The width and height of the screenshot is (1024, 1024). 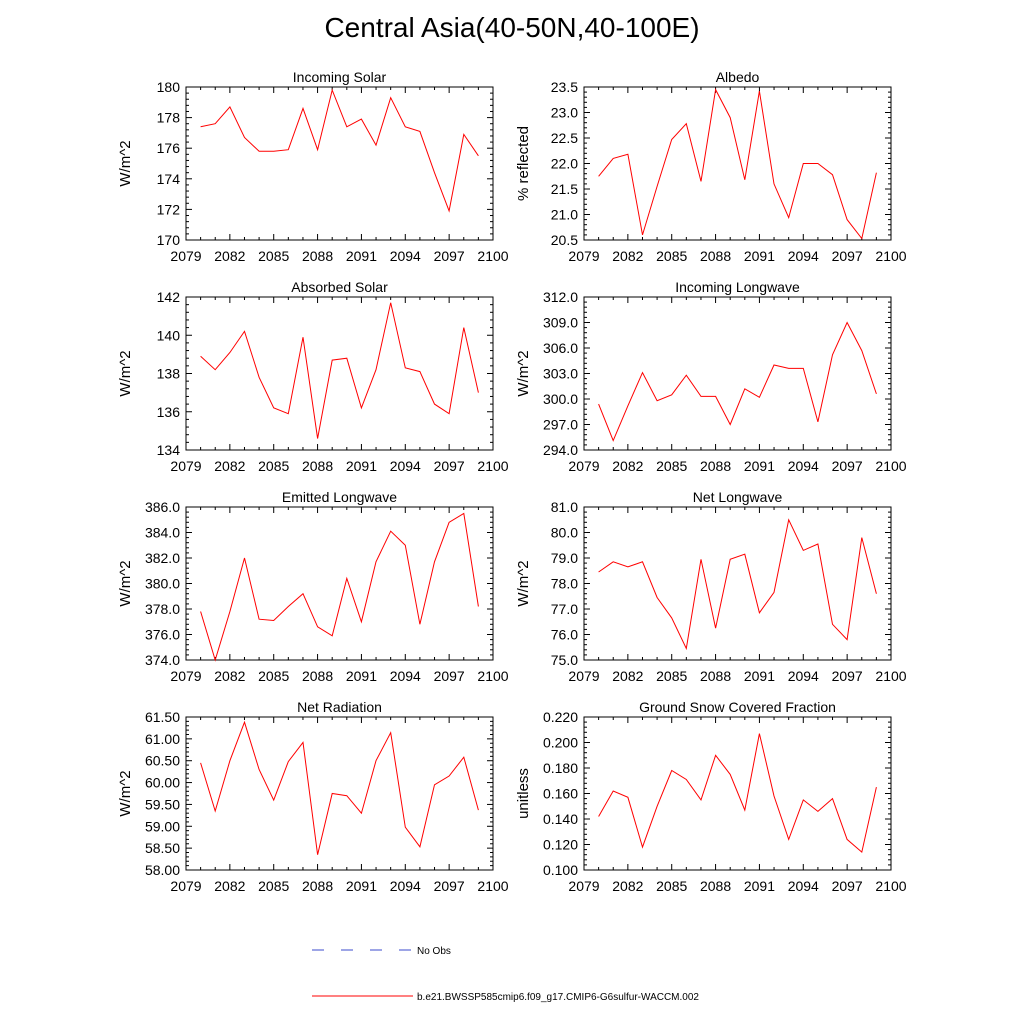 I want to click on y-tick-label: 306.0, so click(x=560, y=348).